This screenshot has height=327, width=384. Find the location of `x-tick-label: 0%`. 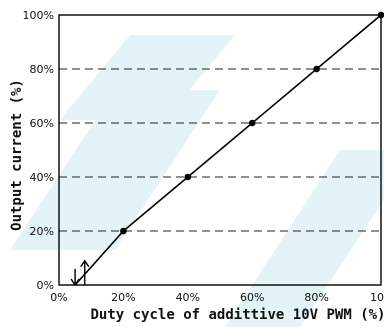

x-tick-label: 0% is located at coordinates (58, 297).